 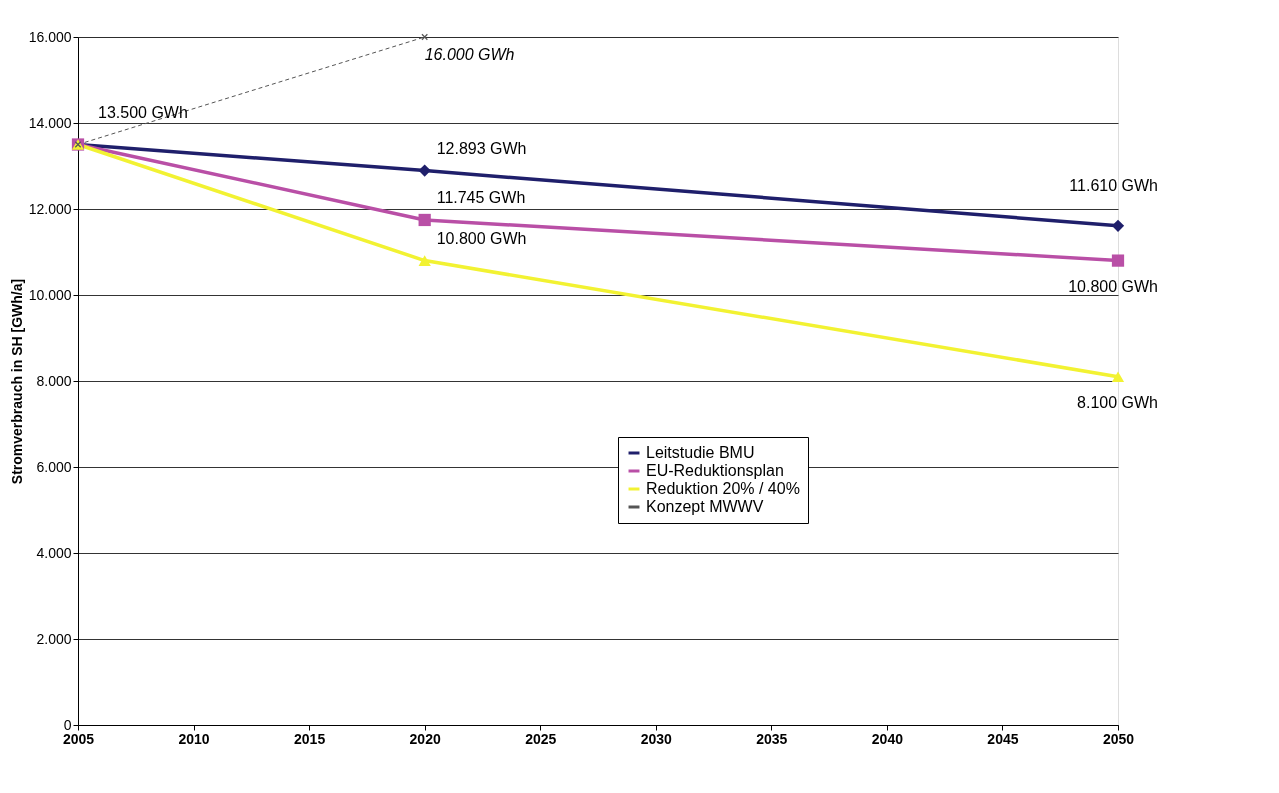 What do you see at coordinates (54, 466) in the screenshot?
I see `y-tick-label: 6.000` at bounding box center [54, 466].